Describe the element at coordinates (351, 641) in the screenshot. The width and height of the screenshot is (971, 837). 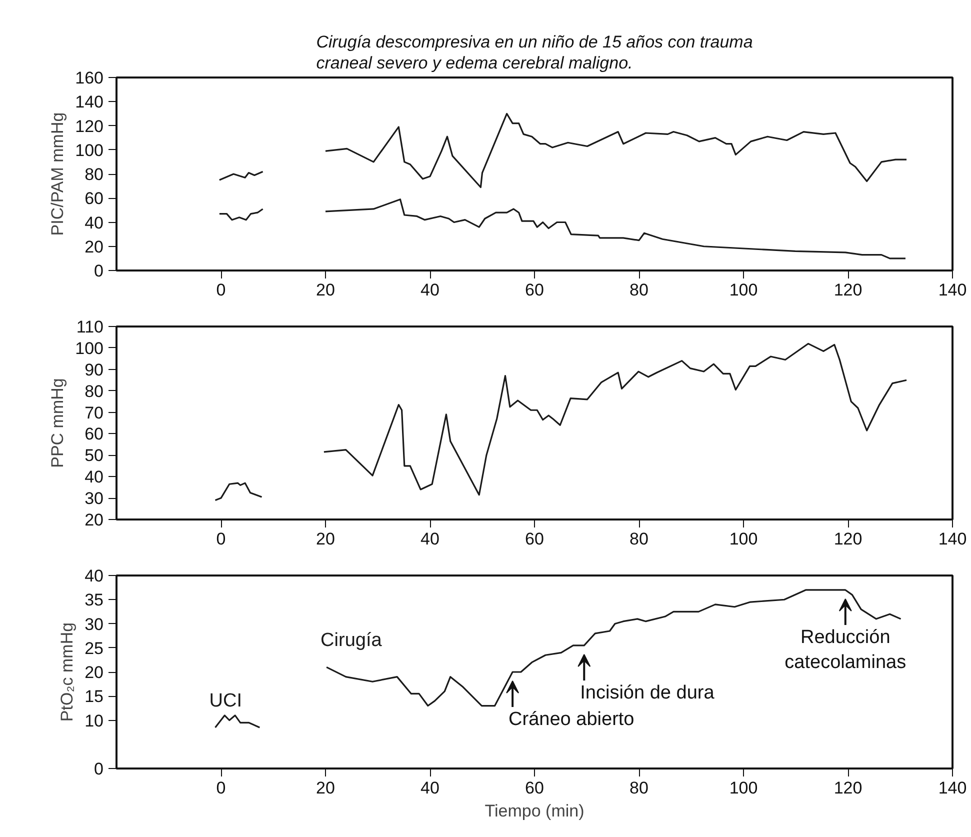
I see `series-label: Cirugía` at that location.